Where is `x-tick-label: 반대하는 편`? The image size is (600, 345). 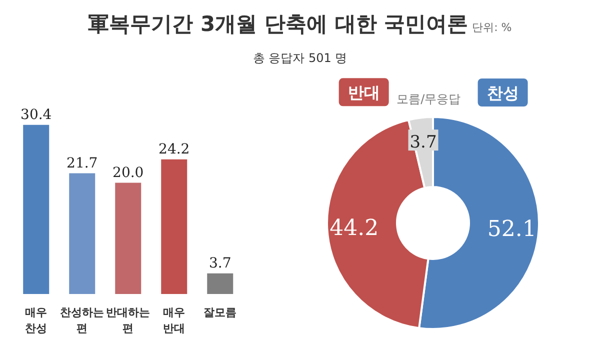 x-tick-label: 반대하는 편 is located at coordinates (128, 320).